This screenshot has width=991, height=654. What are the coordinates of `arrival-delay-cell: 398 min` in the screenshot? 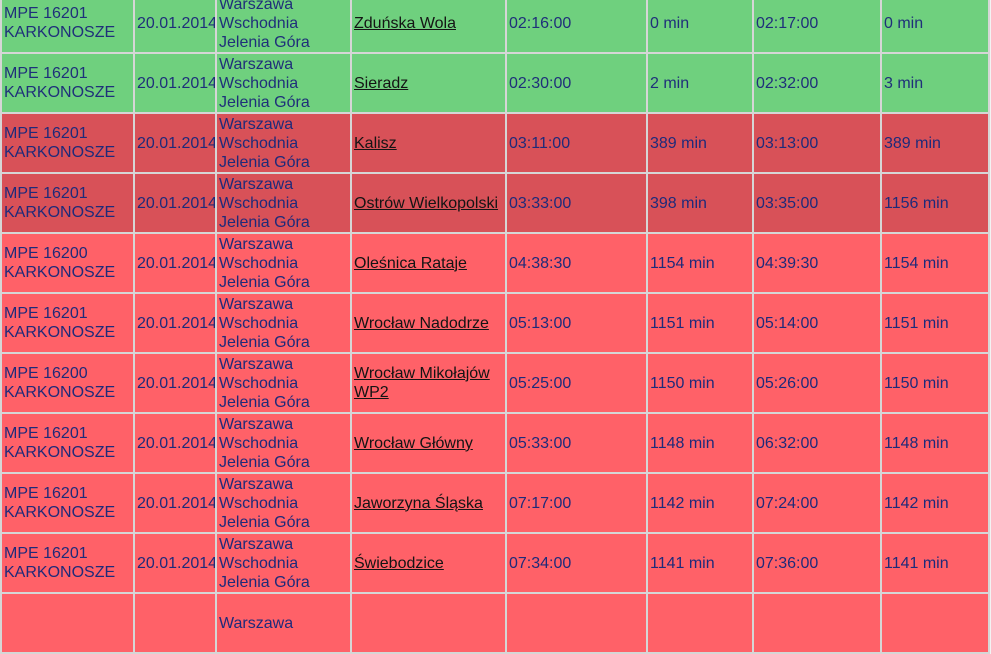 It's located at (700, 203).